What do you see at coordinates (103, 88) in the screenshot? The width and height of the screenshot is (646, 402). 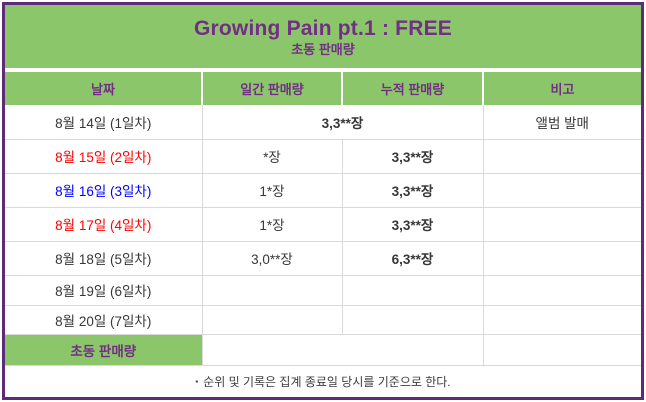 I see `header-date: 날짜` at bounding box center [103, 88].